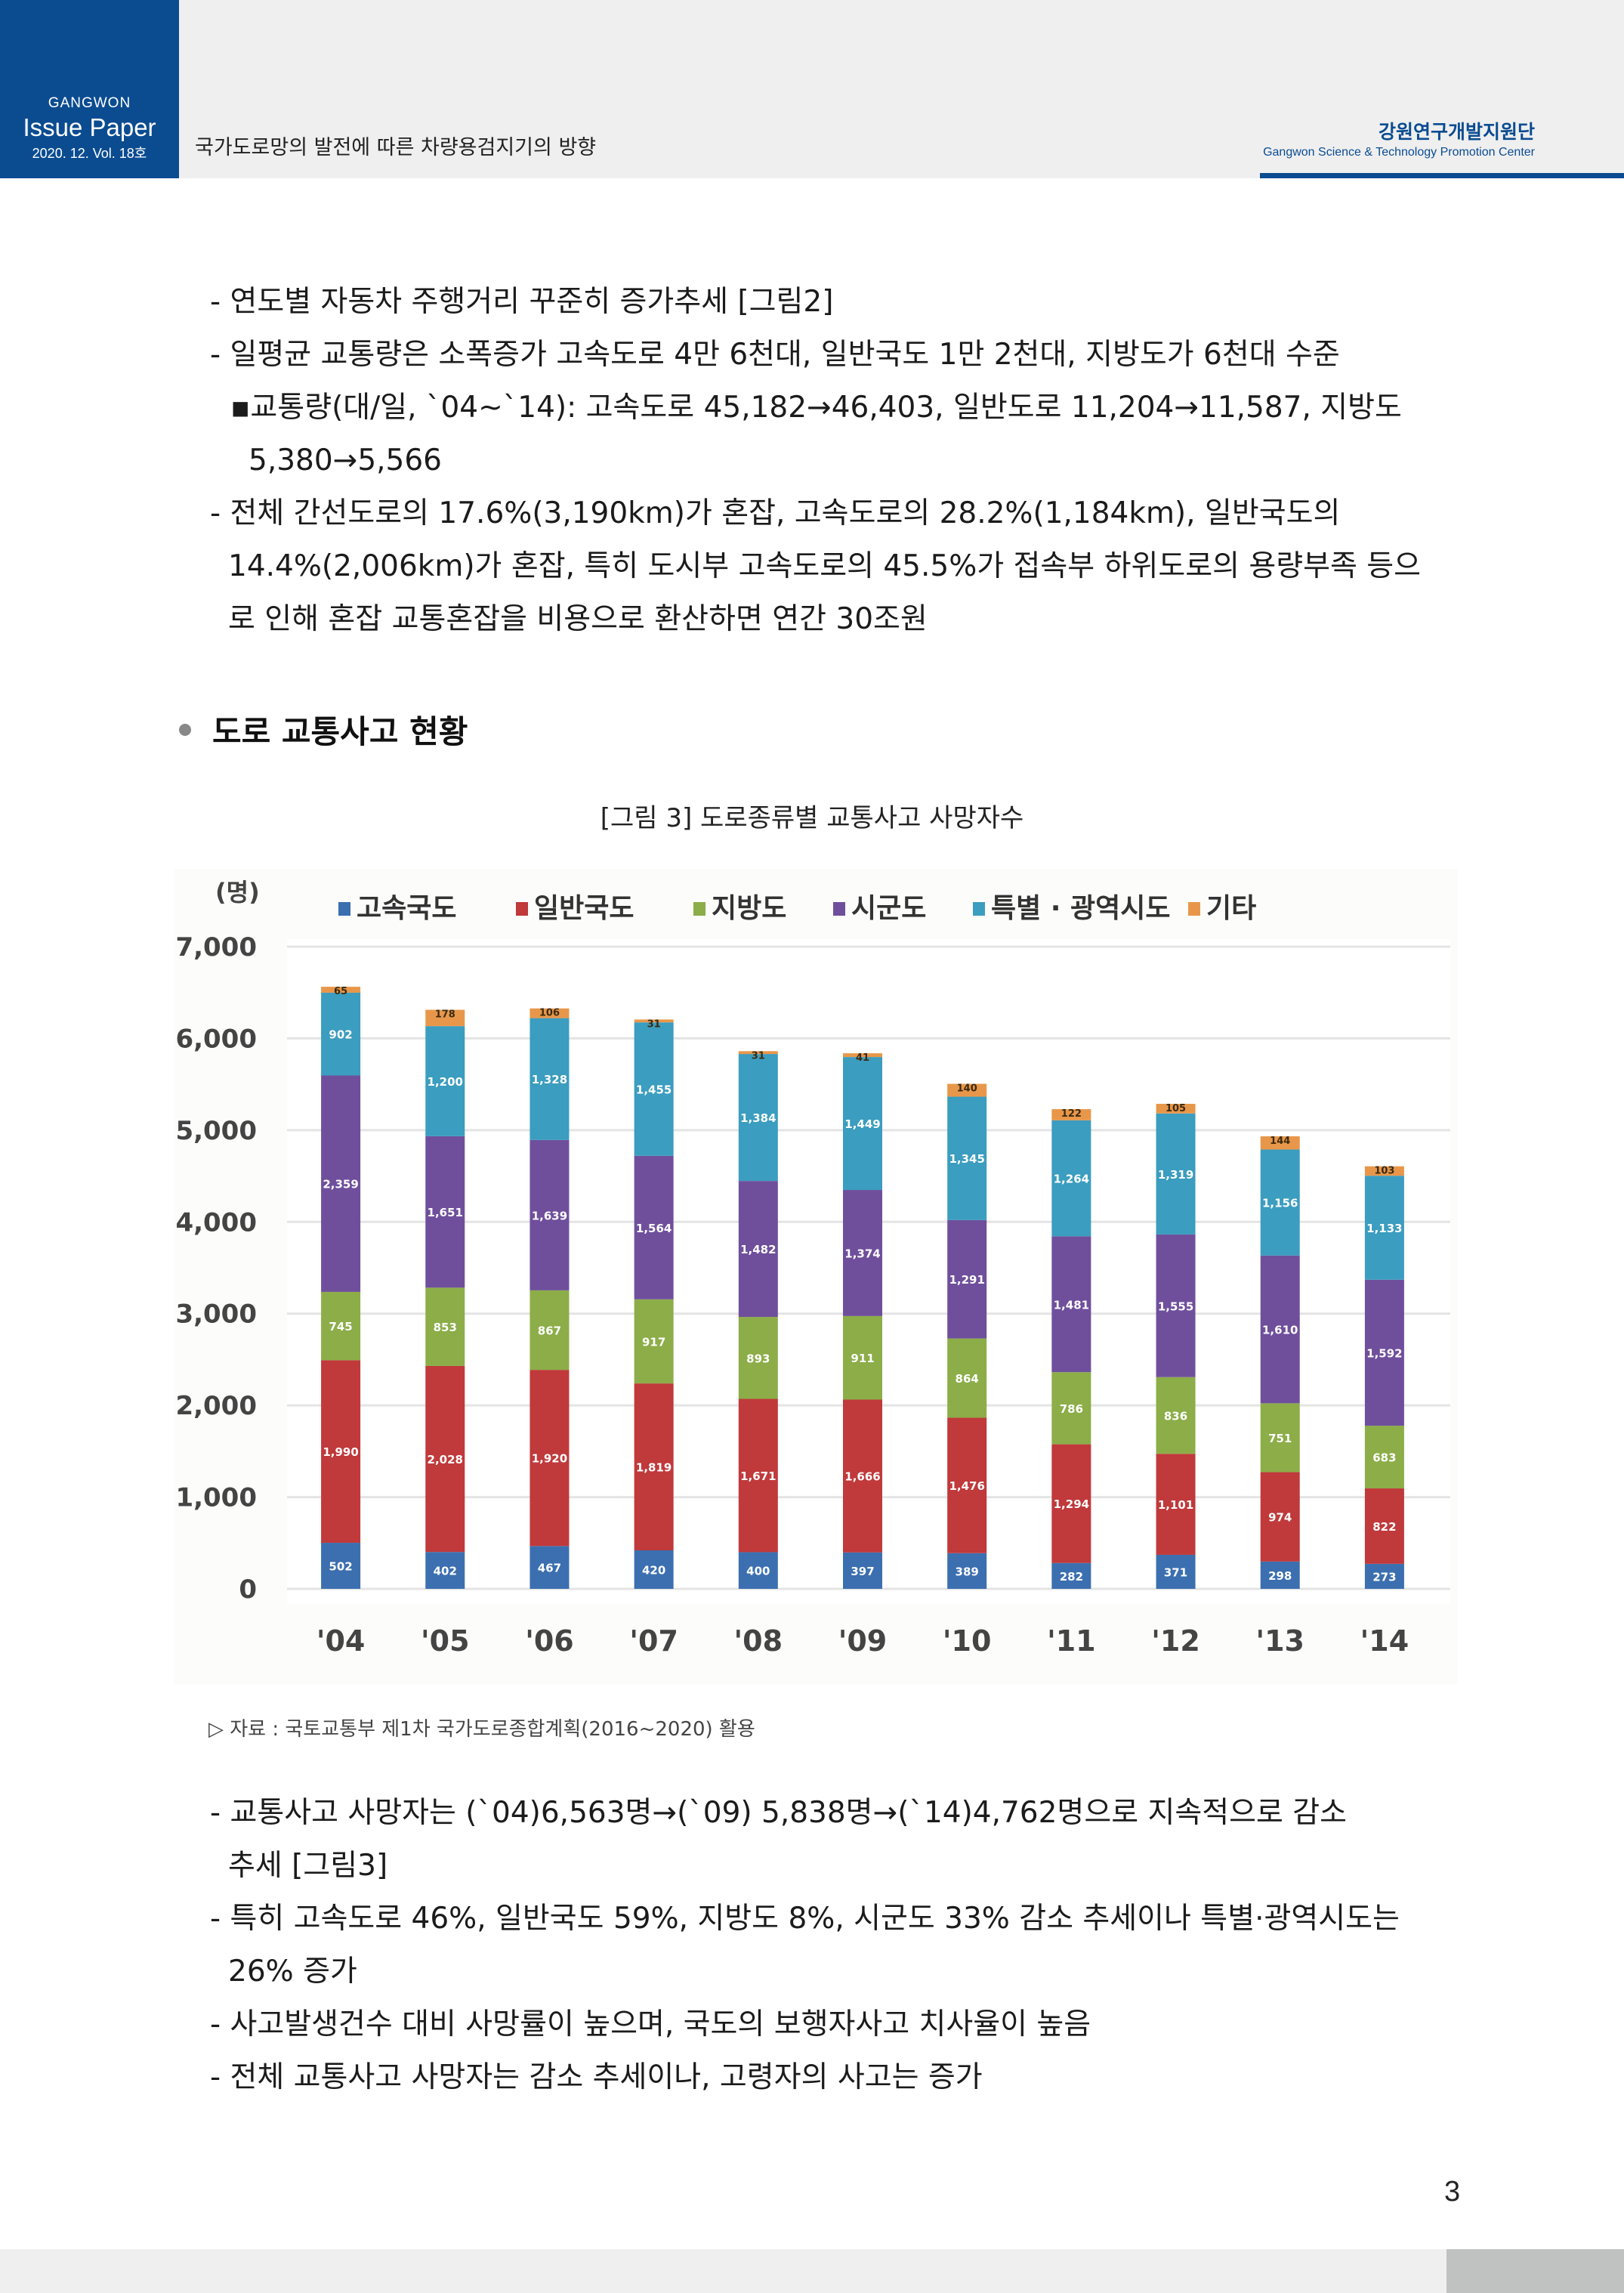  What do you see at coordinates (446, 1571) in the screenshot?
I see `data-label: 402` at bounding box center [446, 1571].